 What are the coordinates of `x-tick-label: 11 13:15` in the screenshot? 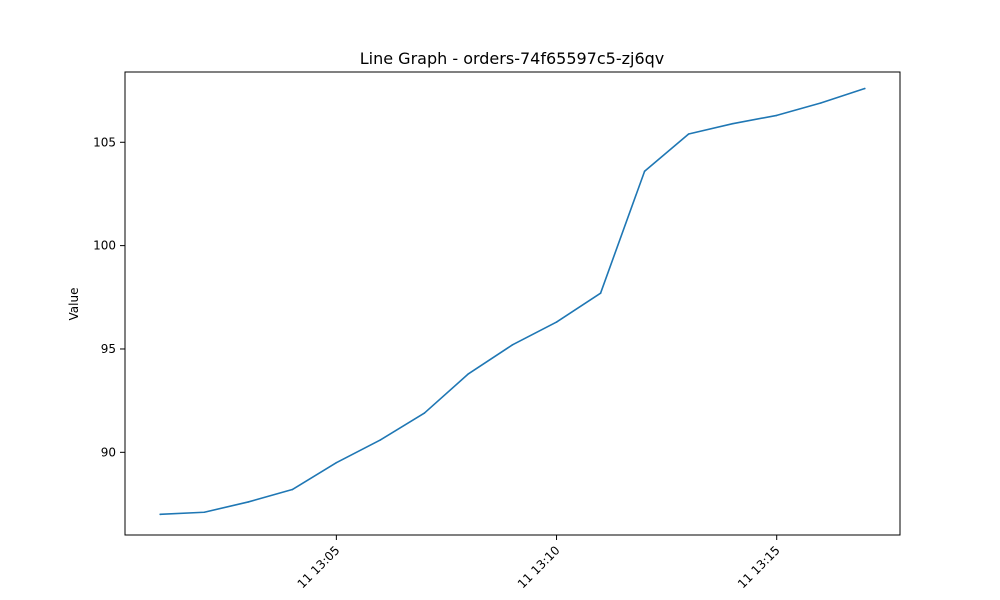 It's located at (759, 567).